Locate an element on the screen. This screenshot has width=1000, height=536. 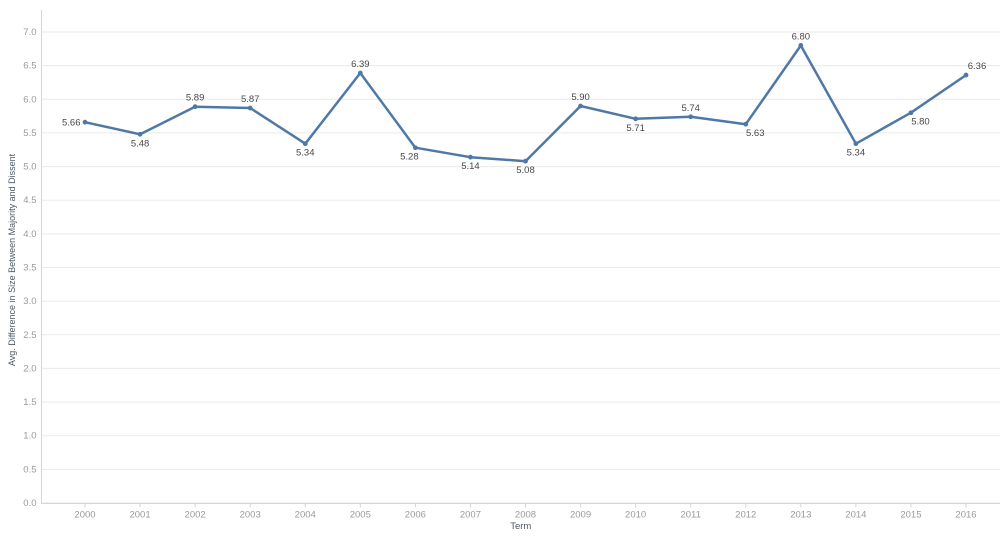
x-tick-label-2004: 2004 is located at coordinates (305, 515).